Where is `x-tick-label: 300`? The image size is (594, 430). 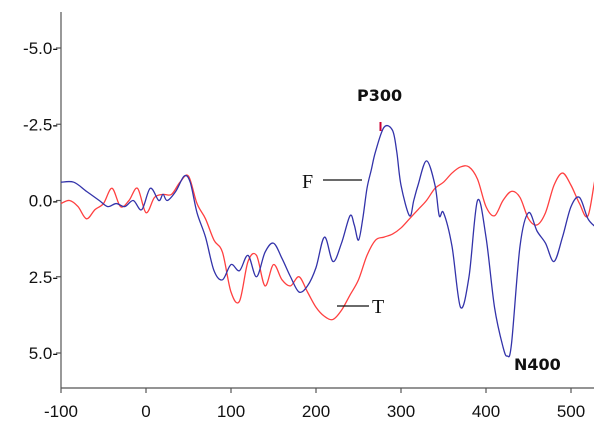
x-tick-label: 300 is located at coordinates (401, 411).